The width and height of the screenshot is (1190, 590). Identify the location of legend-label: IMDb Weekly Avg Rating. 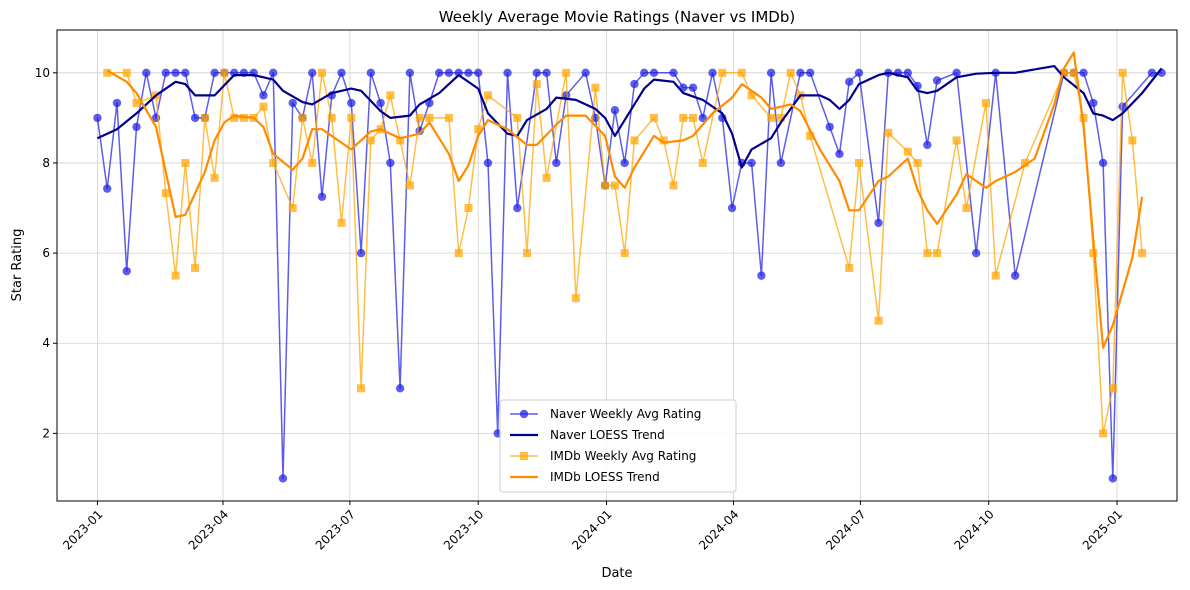
(623, 456).